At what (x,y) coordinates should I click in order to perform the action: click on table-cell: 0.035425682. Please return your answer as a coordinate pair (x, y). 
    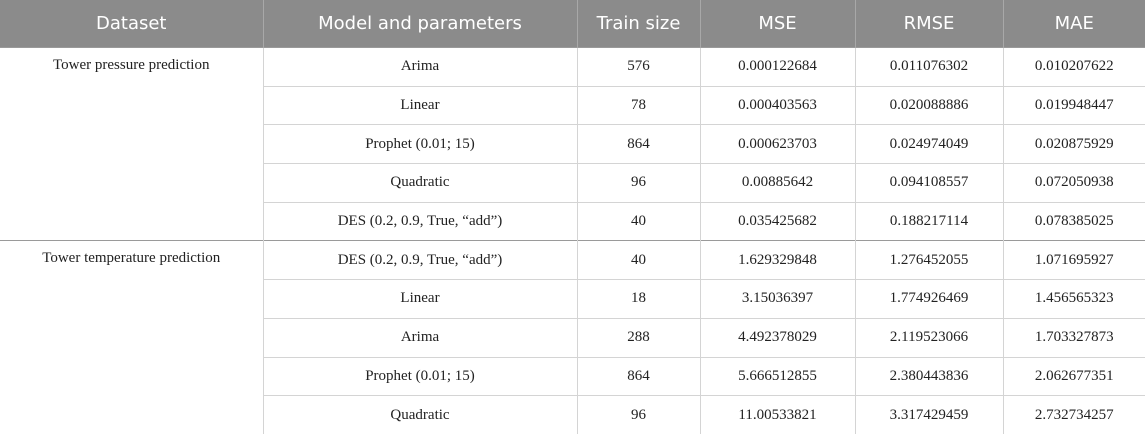
    Looking at the image, I should click on (777, 221).